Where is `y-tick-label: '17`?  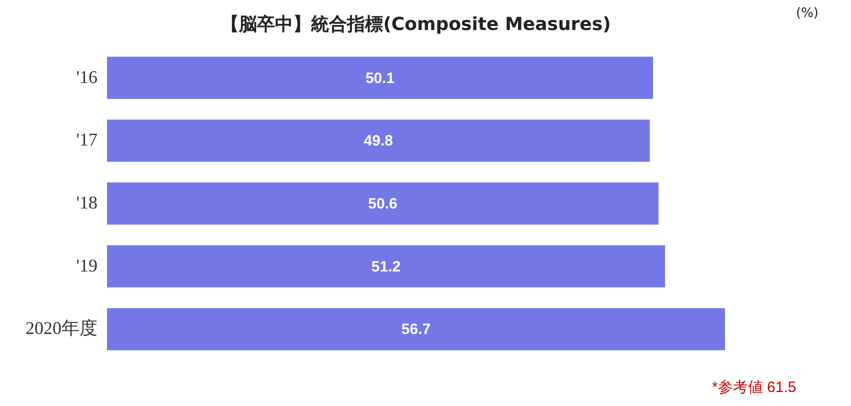
y-tick-label: '17 is located at coordinates (87, 140).